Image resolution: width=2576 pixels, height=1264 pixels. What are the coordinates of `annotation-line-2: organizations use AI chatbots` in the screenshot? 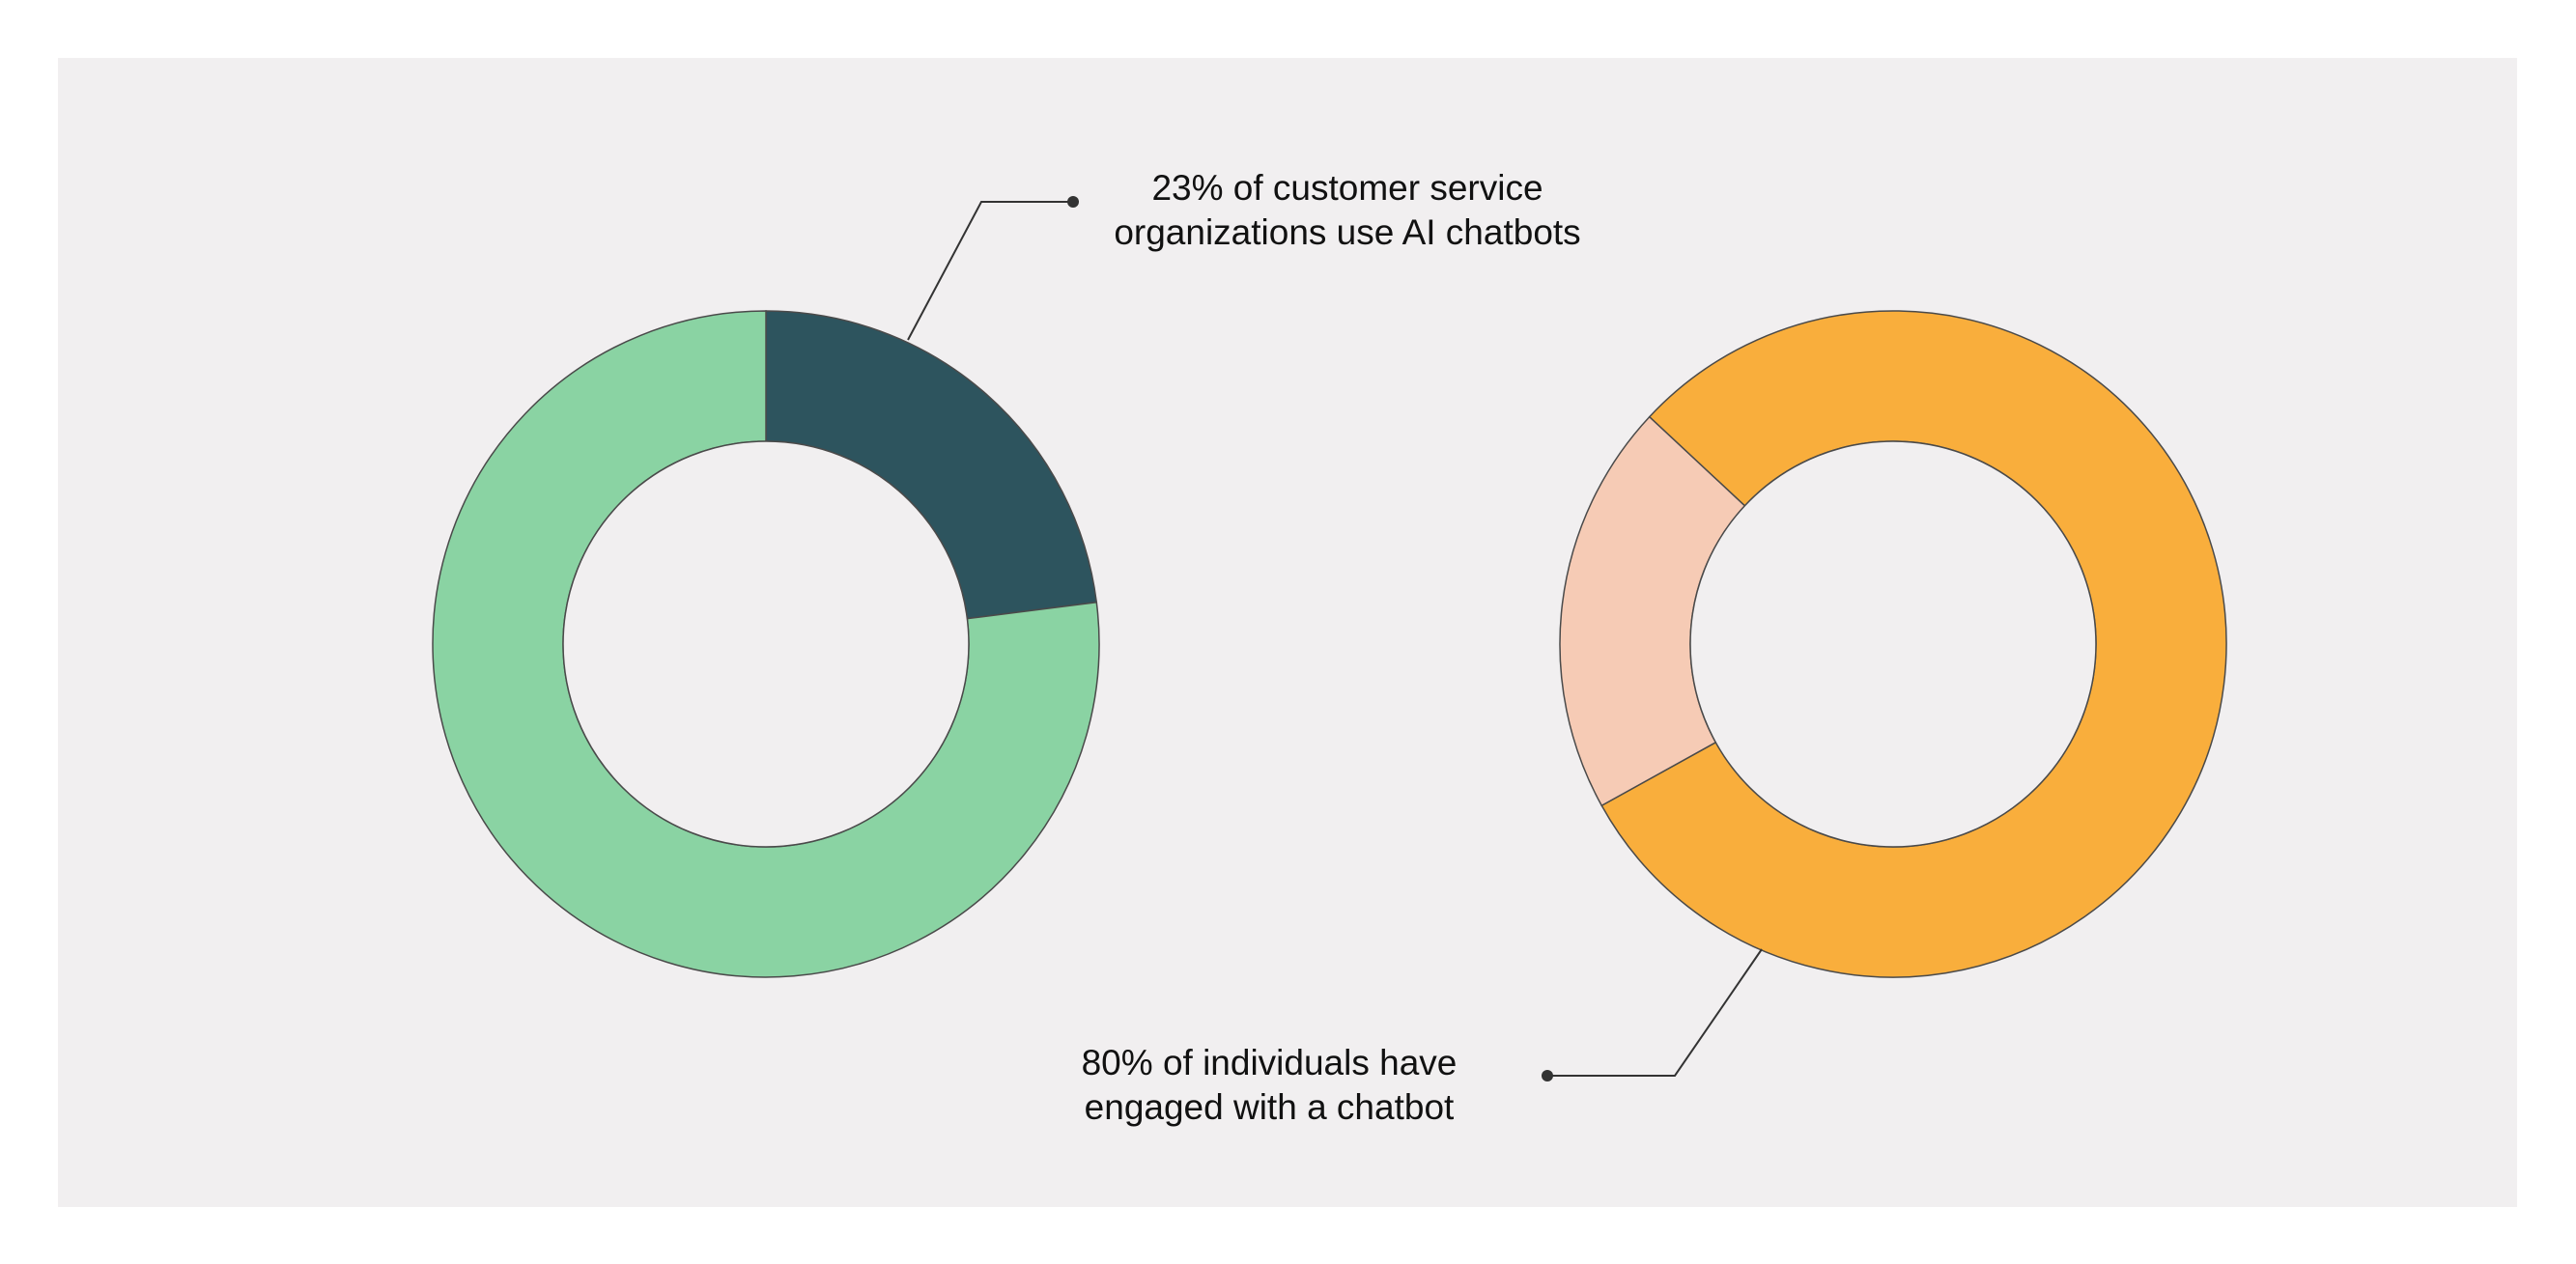 It's located at (1347, 232).